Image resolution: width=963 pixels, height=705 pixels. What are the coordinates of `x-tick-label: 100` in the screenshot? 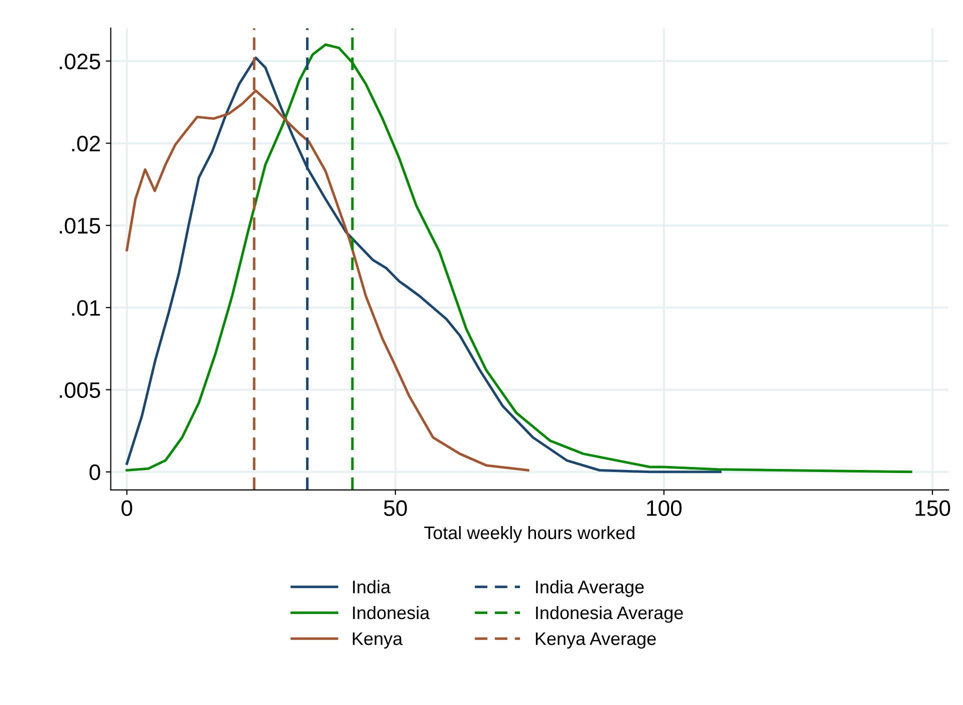 It's located at (664, 508).